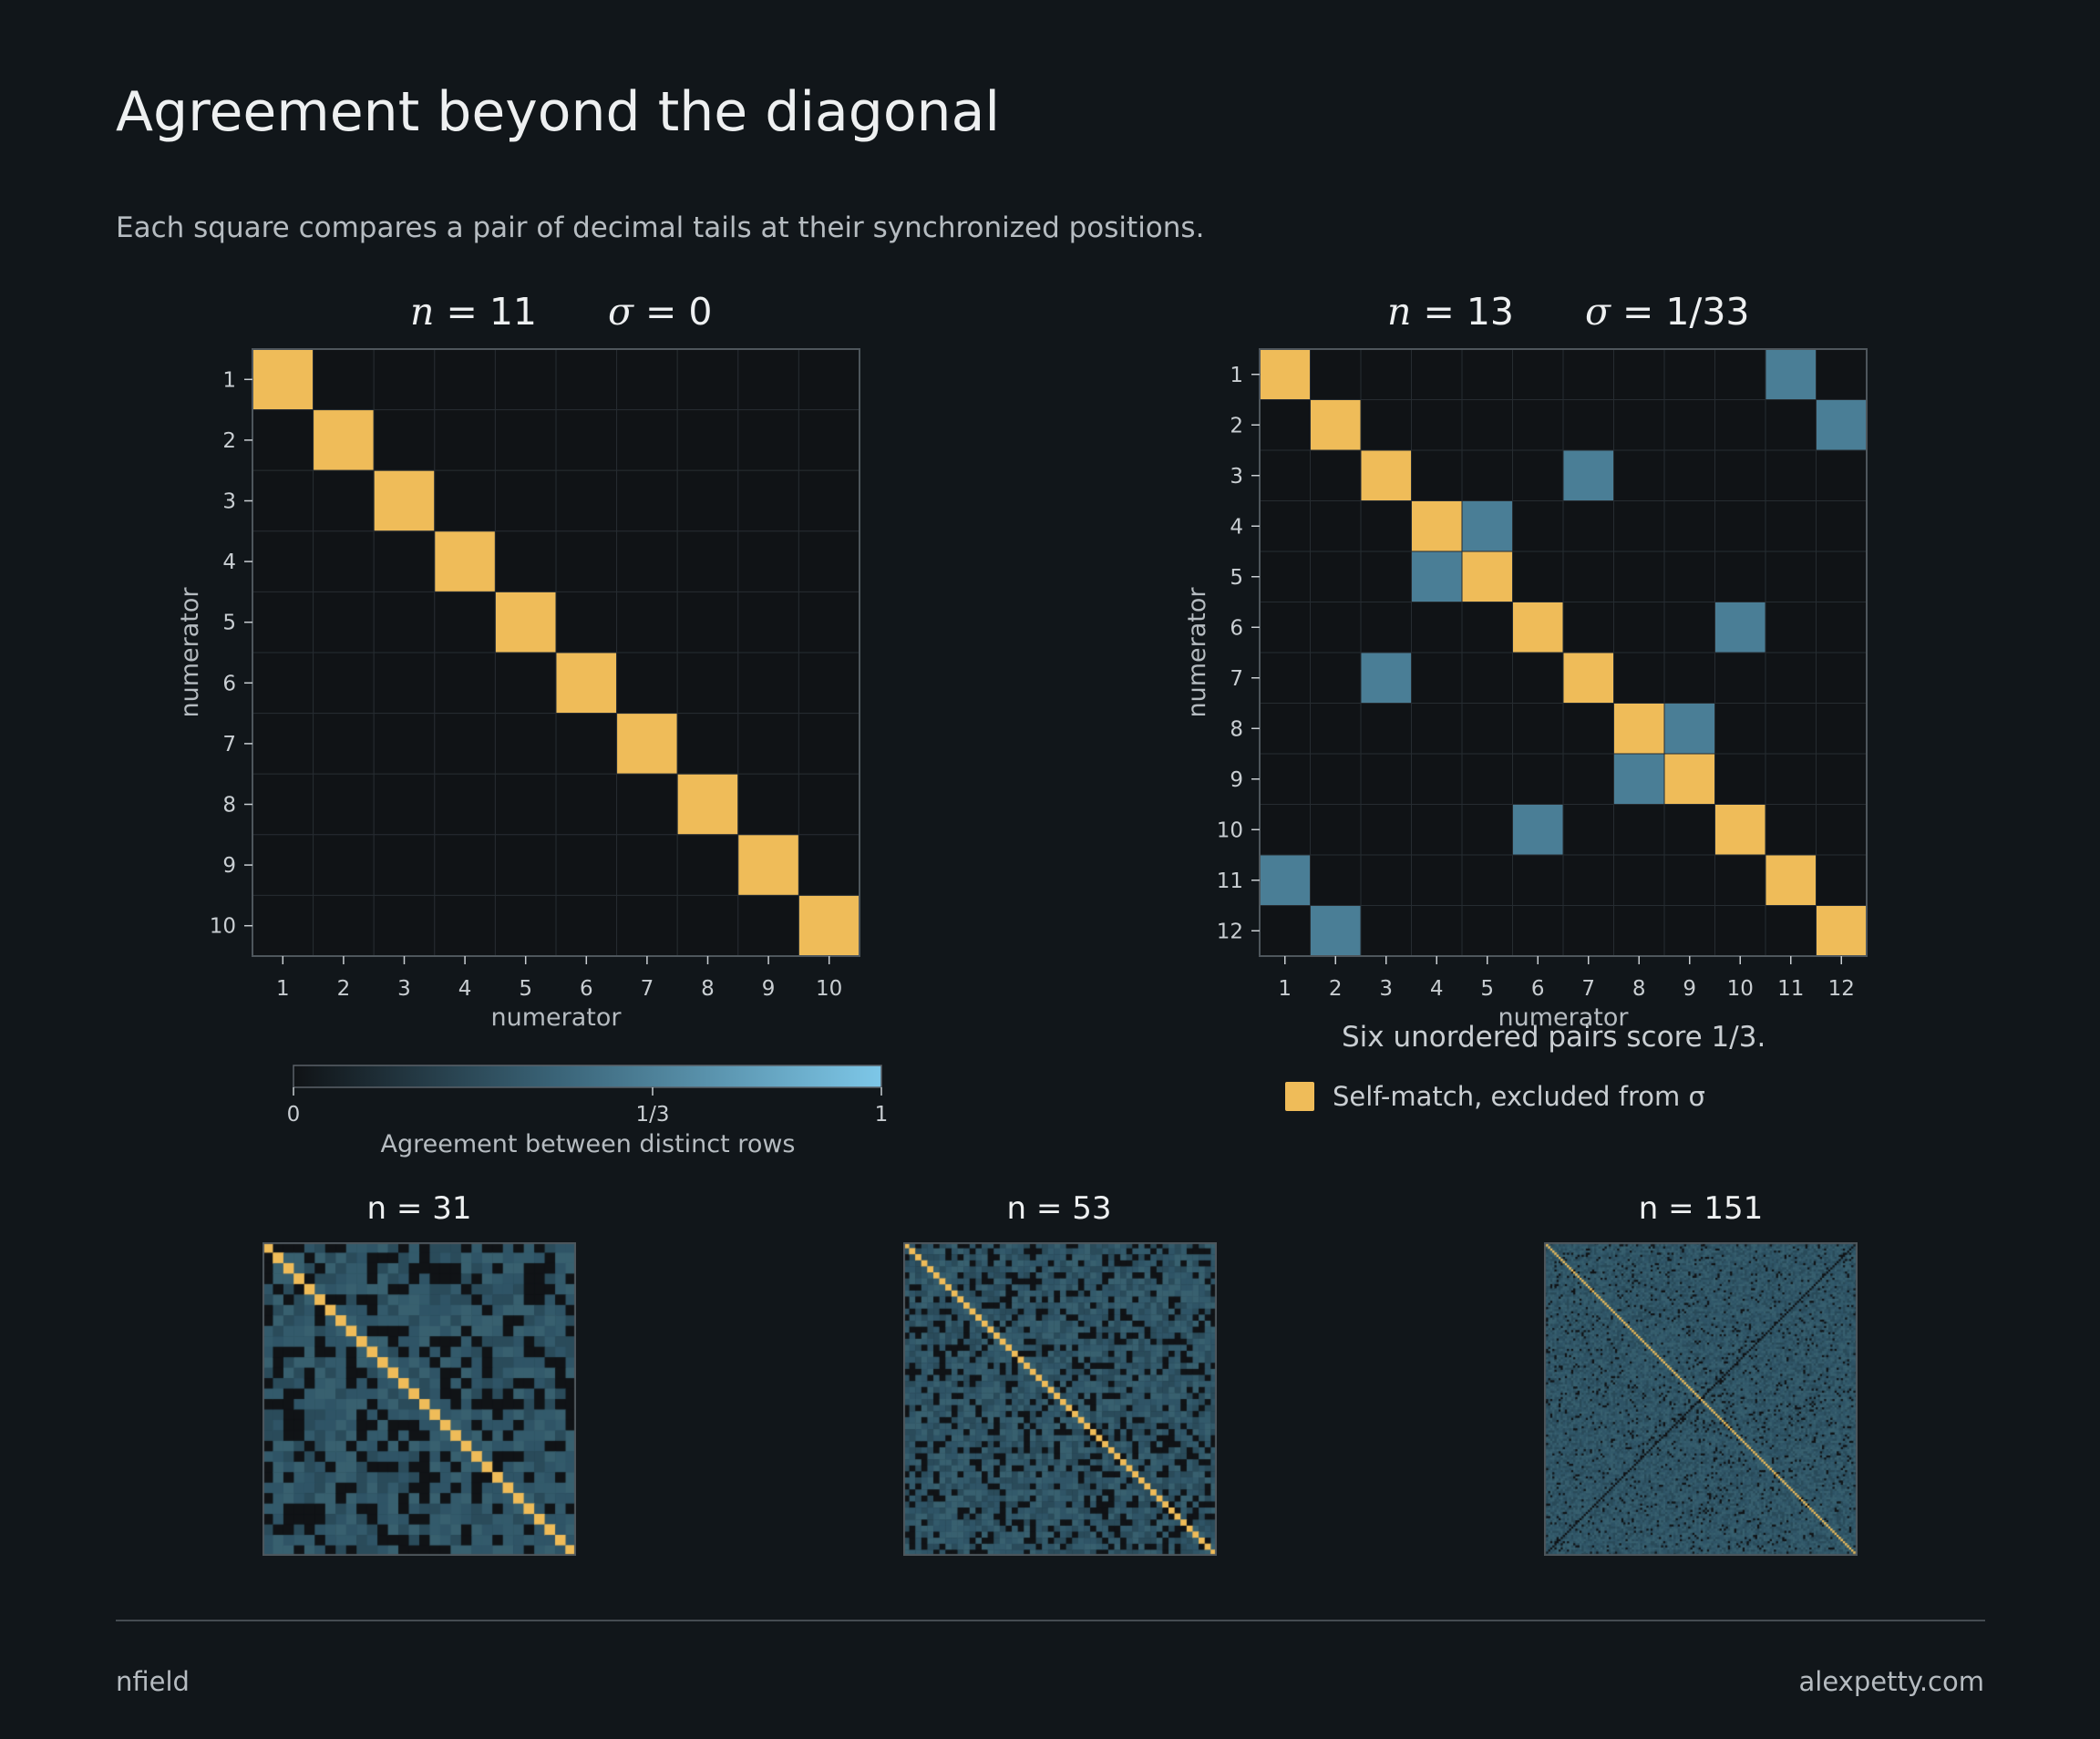 The image size is (2100, 1739). Describe the element at coordinates (229, 563) in the screenshot. I see `y-tick-label: 4` at that location.